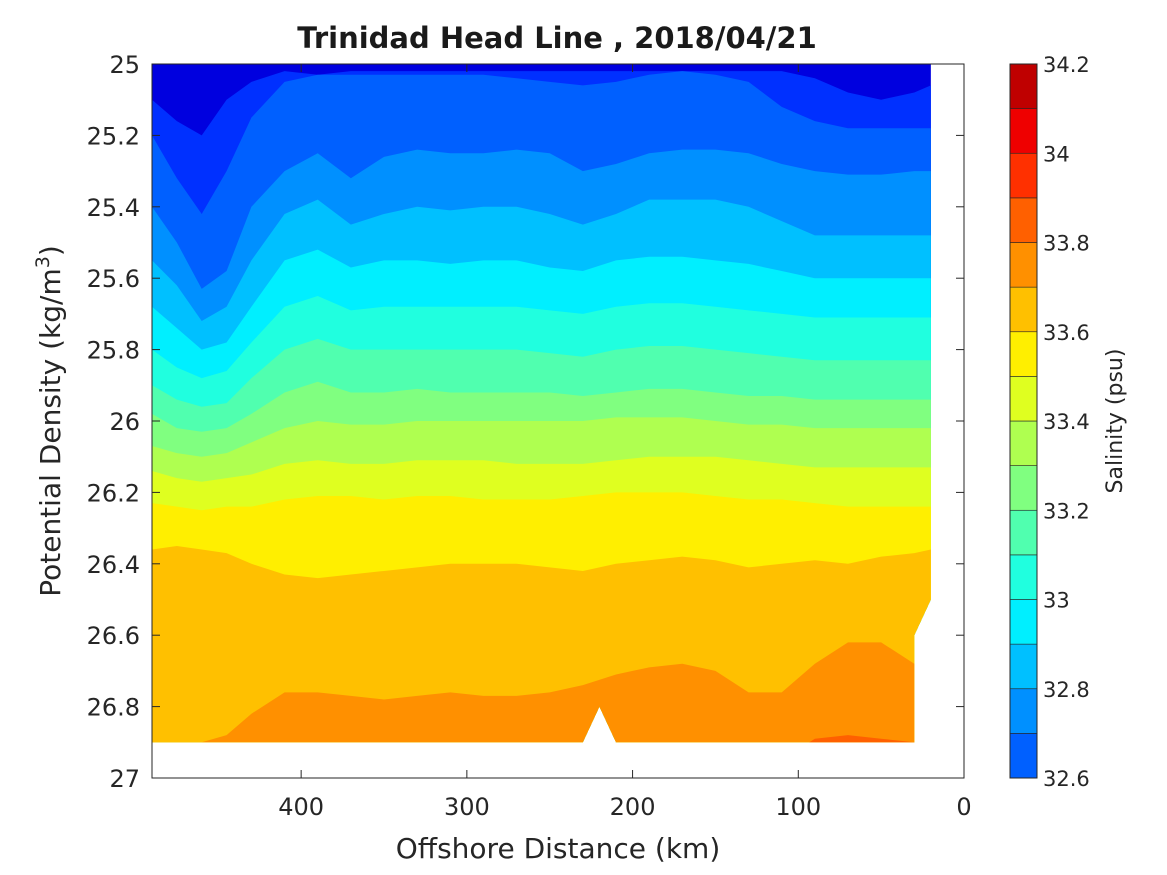 This screenshot has width=1167, height=875. Describe the element at coordinates (113, 565) in the screenshot. I see `y-tick-label: 26.4` at that location.